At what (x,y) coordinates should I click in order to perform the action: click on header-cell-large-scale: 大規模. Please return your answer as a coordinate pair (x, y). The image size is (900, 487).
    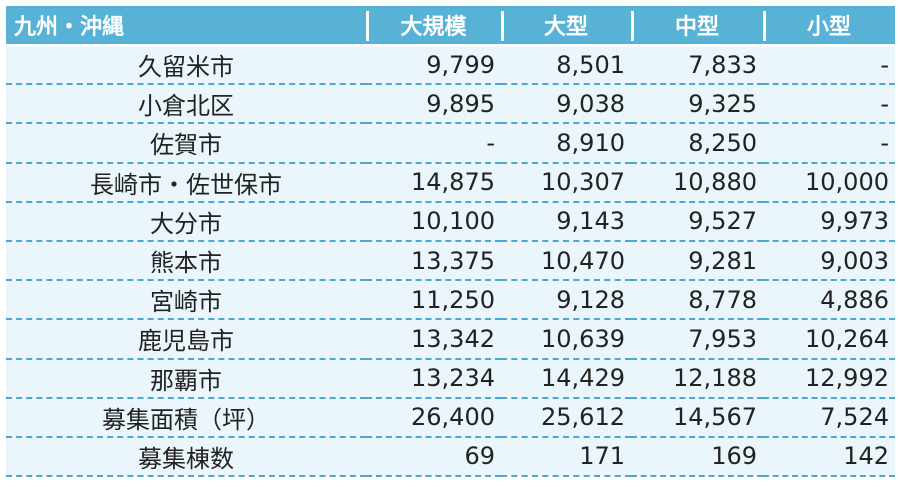
    Looking at the image, I should click on (433, 26).